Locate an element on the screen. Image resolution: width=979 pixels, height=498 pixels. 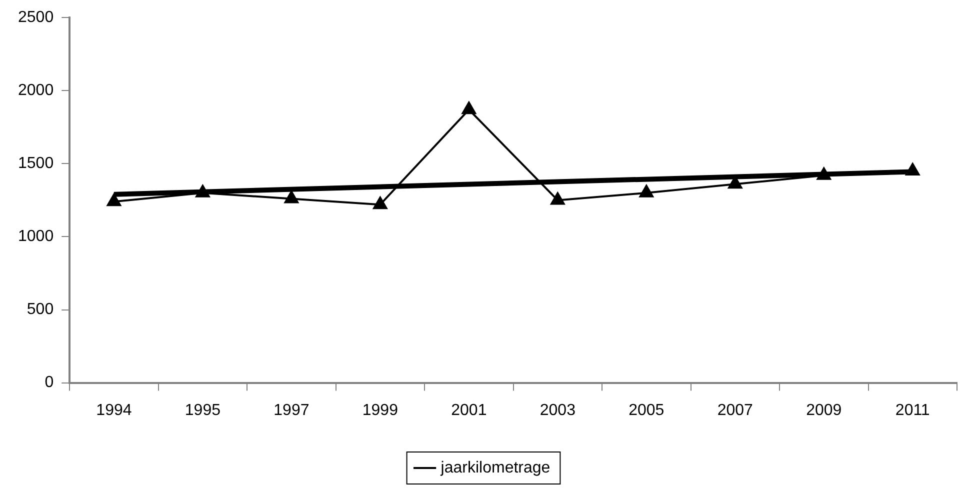
x-tick-label: 1995 is located at coordinates (202, 410).